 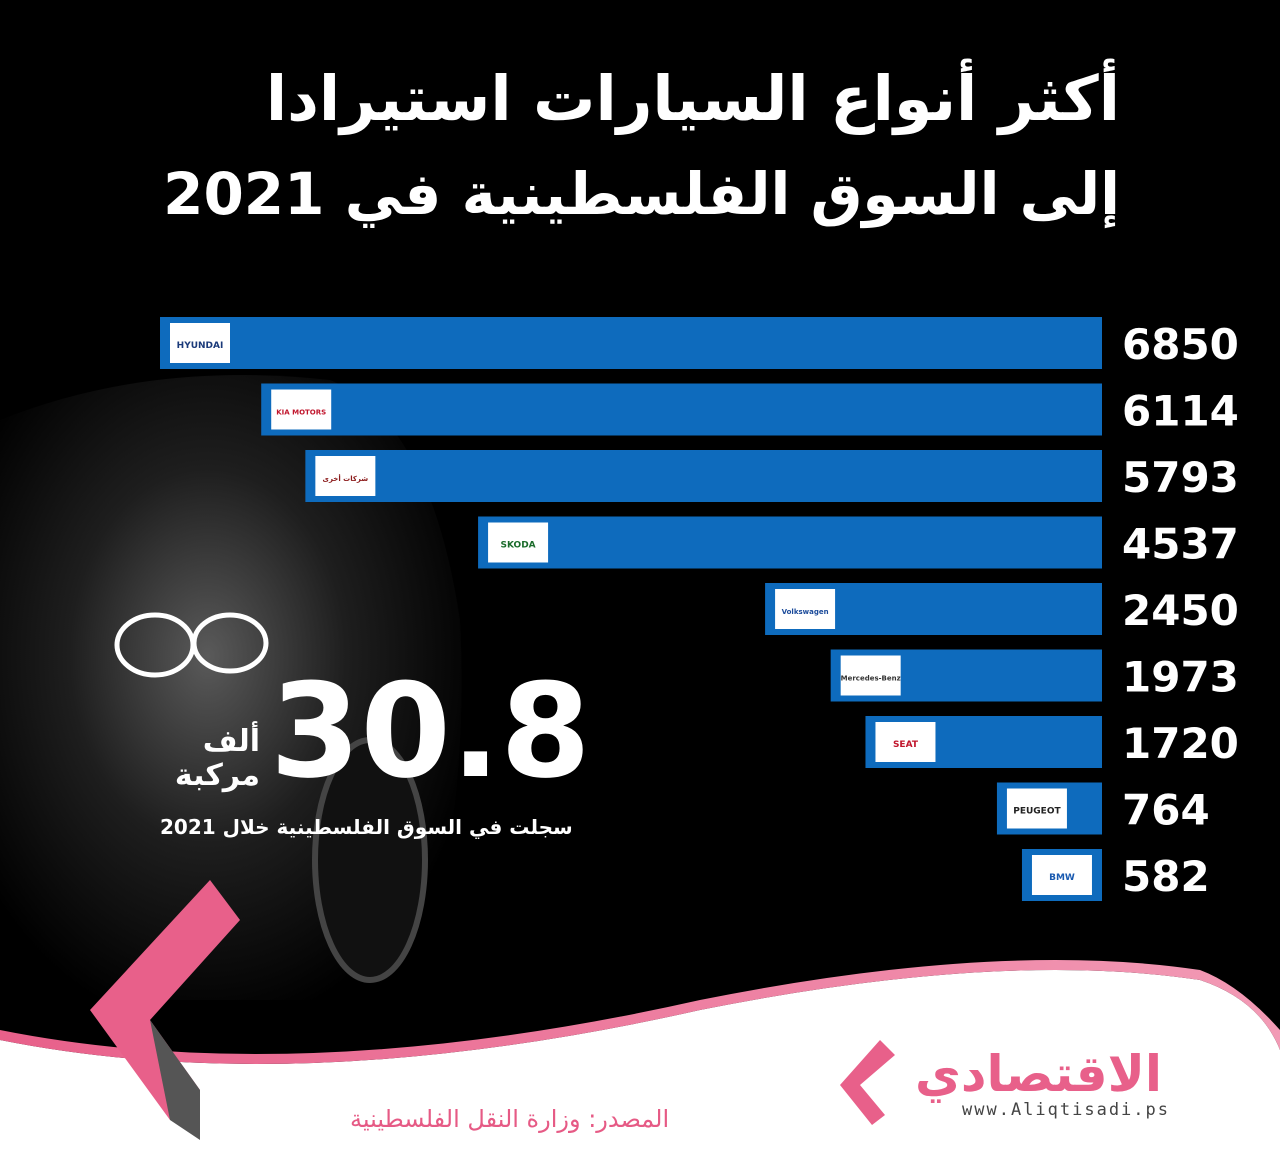 What do you see at coordinates (191, 645) in the screenshot?
I see `headlight-icon` at bounding box center [191, 645].